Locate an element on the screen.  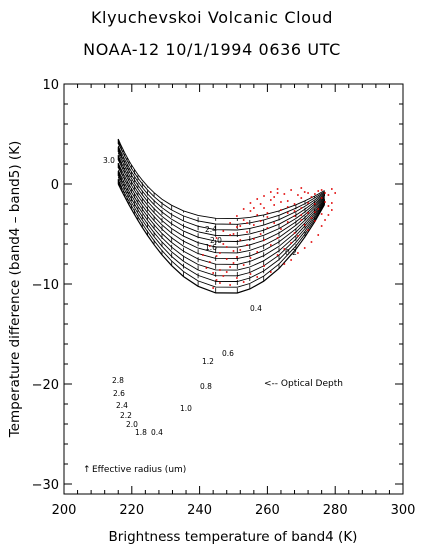
x-tick-label: 220 is located at coordinates (131, 510).